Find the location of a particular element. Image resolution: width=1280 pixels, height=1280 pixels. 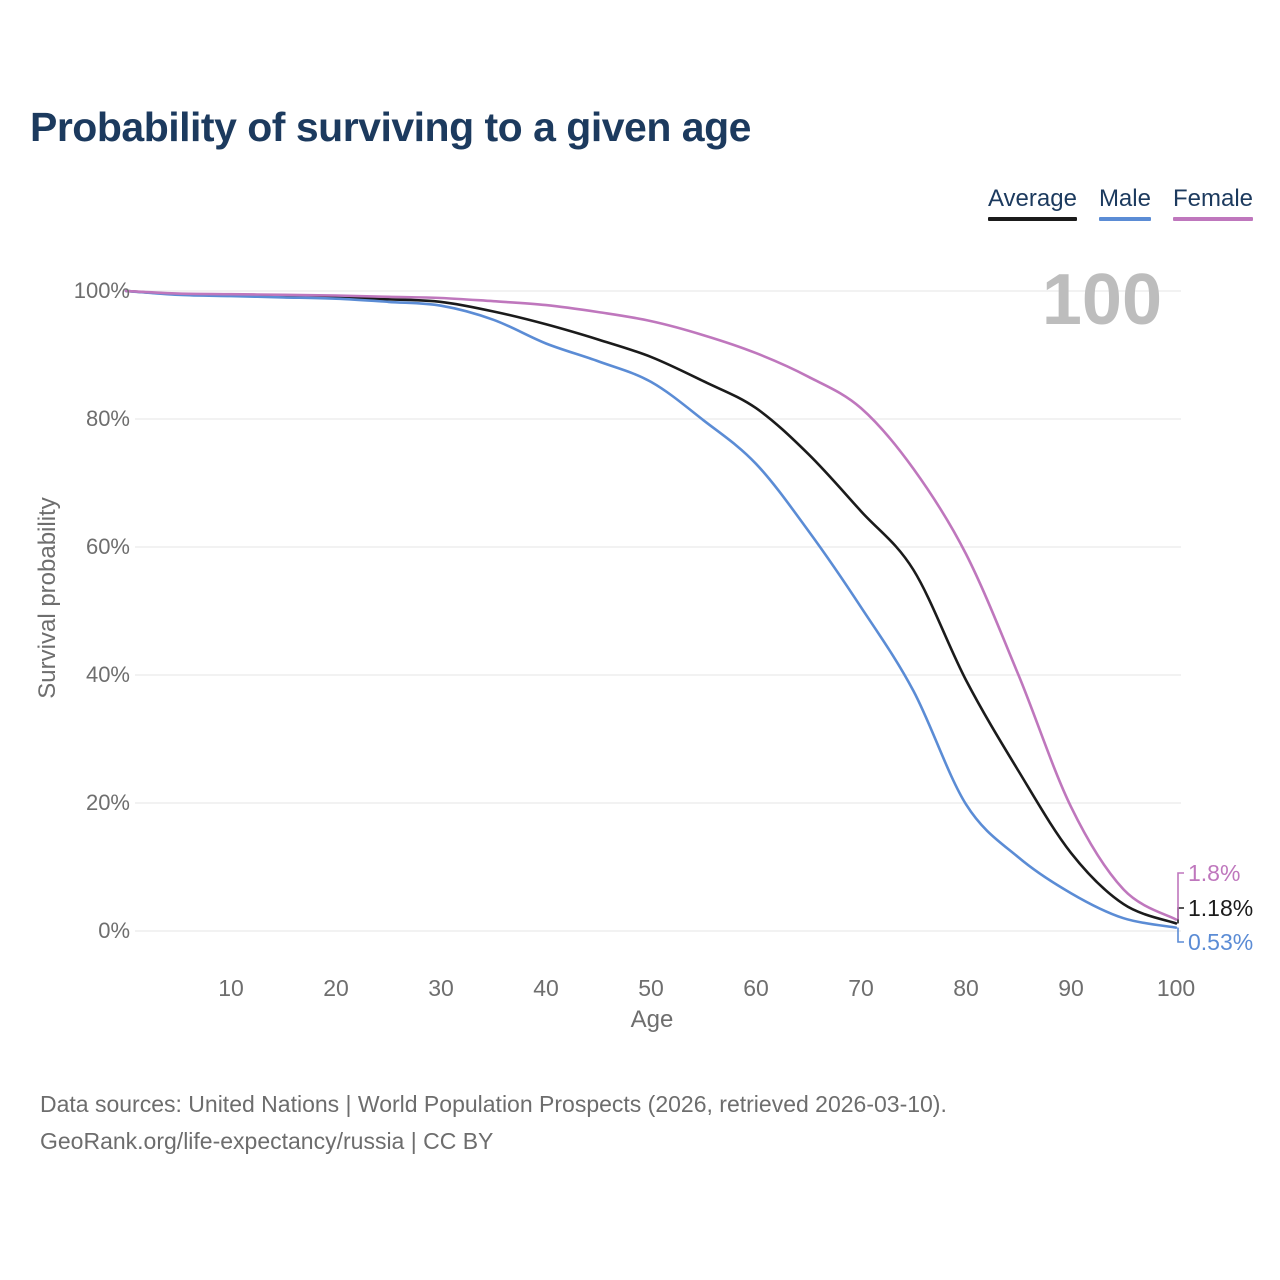

legend-label-female: Female is located at coordinates (1212, 198).